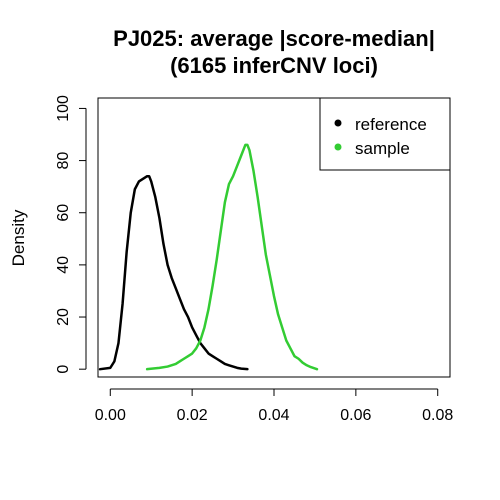 The width and height of the screenshot is (500, 500). I want to click on legend-box, so click(385, 134).